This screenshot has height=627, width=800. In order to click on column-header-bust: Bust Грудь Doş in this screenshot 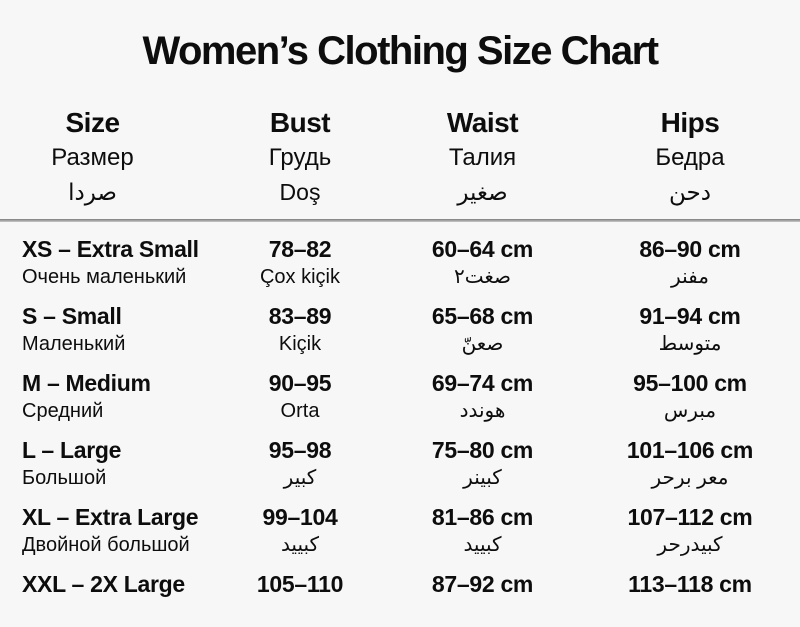, I will do `click(300, 157)`.